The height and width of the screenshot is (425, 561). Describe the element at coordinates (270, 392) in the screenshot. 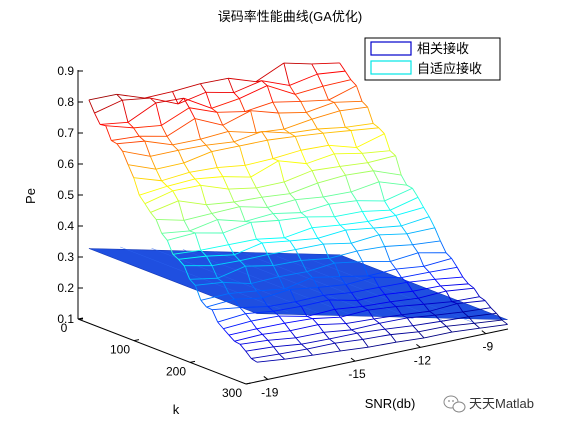

I see `snr-tick-label: -19` at that location.